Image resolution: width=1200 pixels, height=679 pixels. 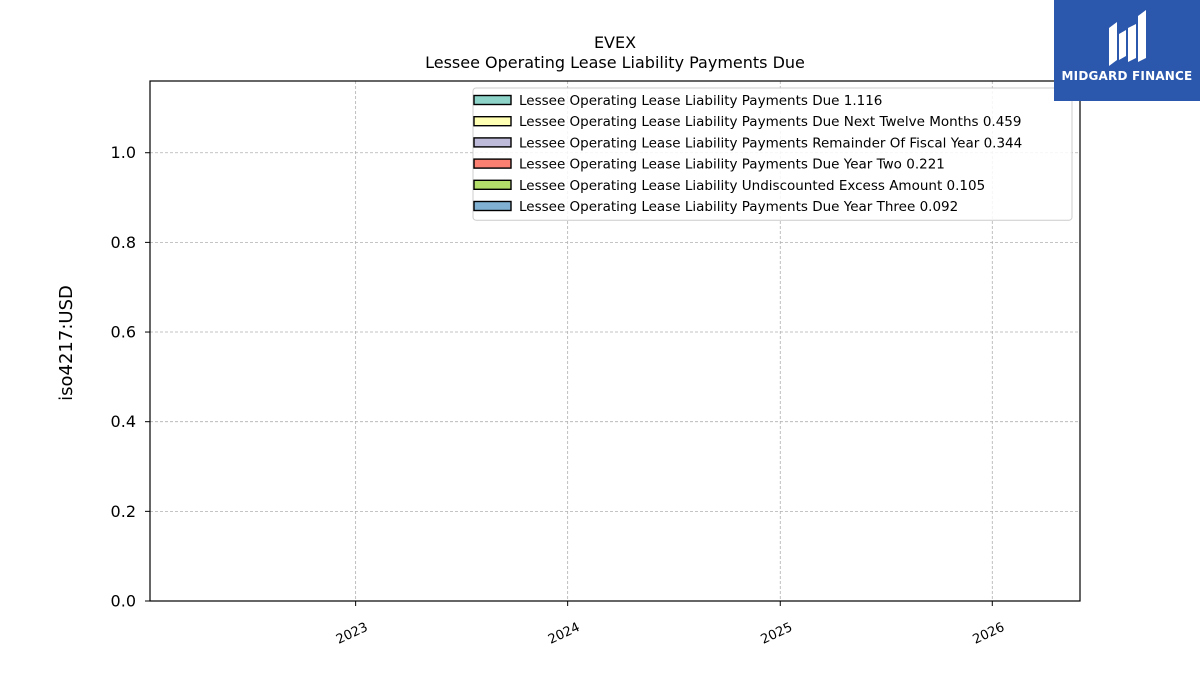 What do you see at coordinates (989, 634) in the screenshot?
I see `x-tick-label: 2026` at bounding box center [989, 634].